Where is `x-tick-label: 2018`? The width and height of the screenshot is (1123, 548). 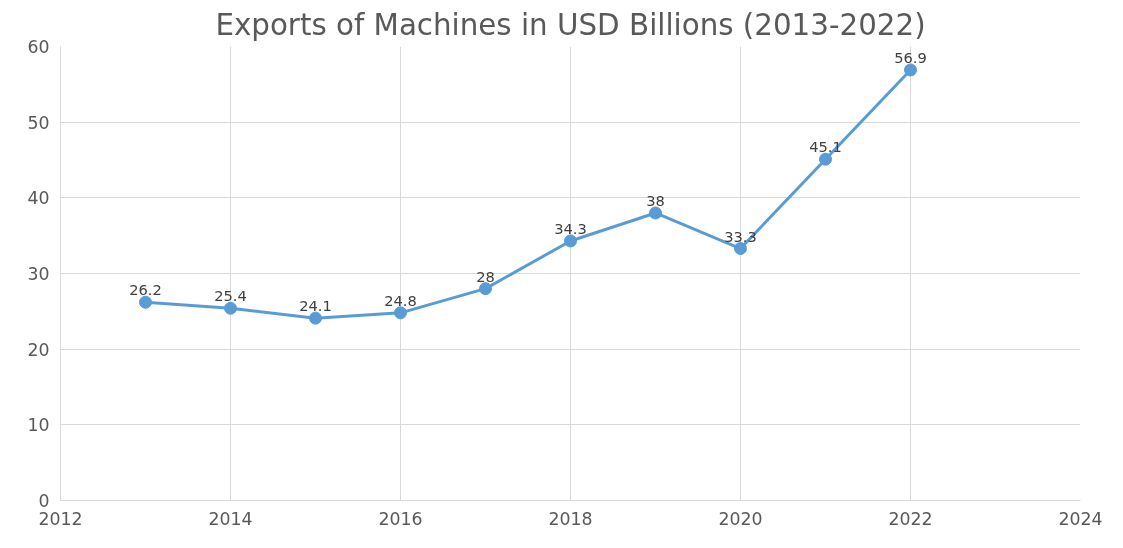 x-tick-label: 2018 is located at coordinates (570, 518).